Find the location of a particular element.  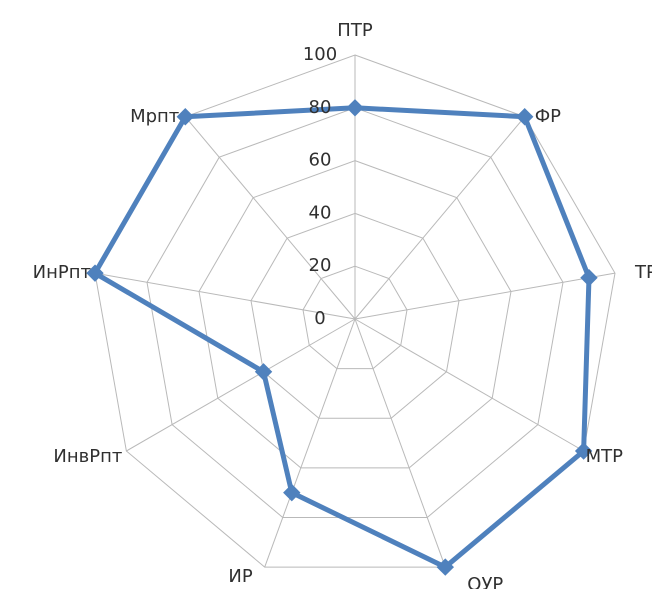

radial-tick-label: 100 is located at coordinates (320, 54).